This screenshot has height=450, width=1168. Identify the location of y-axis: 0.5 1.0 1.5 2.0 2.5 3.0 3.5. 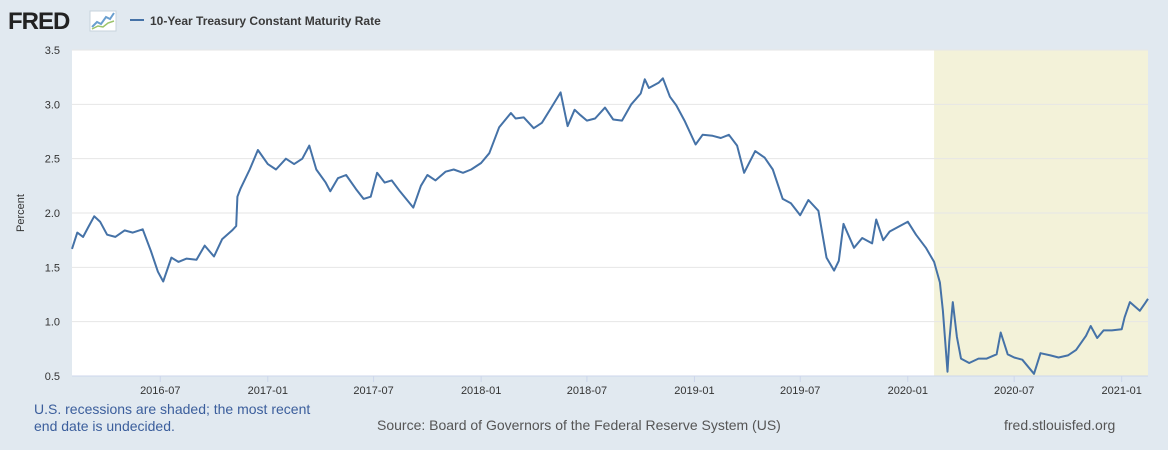
(52, 214).